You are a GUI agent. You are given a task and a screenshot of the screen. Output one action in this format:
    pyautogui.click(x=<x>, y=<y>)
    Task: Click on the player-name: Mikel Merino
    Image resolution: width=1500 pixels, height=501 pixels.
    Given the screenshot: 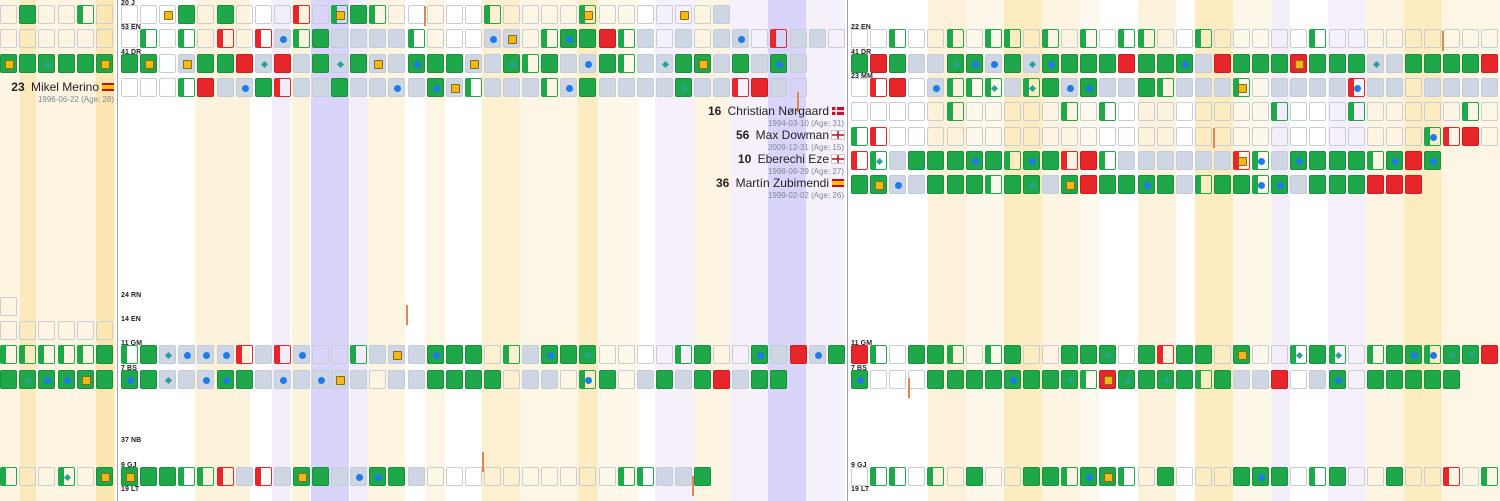 What is the action you would take?
    pyautogui.click(x=63, y=87)
    